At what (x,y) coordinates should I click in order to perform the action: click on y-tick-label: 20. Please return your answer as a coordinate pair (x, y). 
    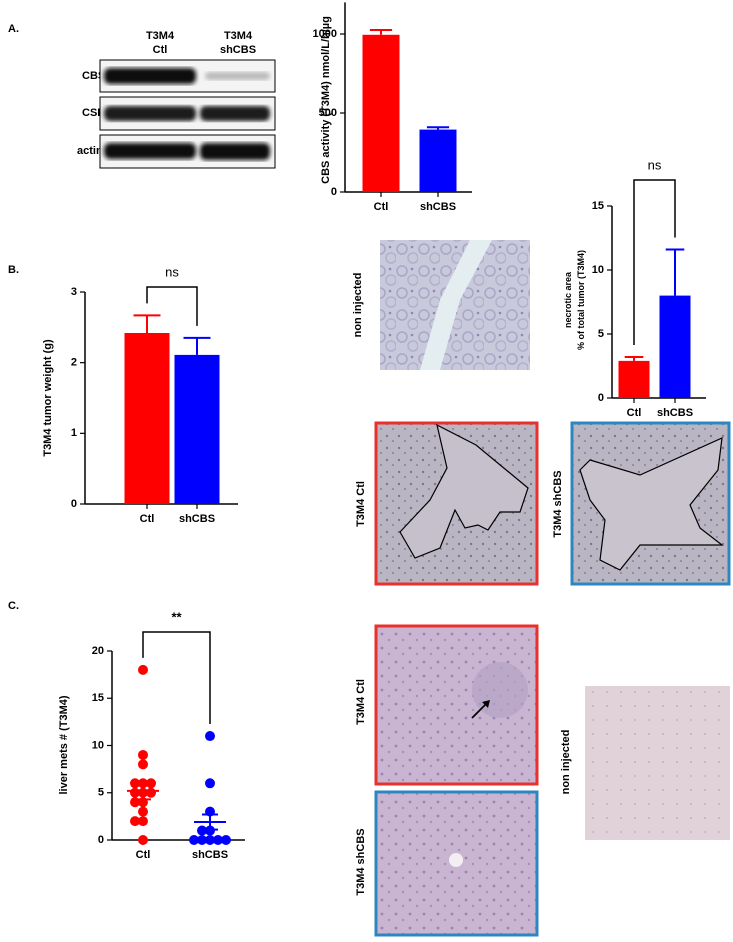
    Looking at the image, I should click on (98, 651).